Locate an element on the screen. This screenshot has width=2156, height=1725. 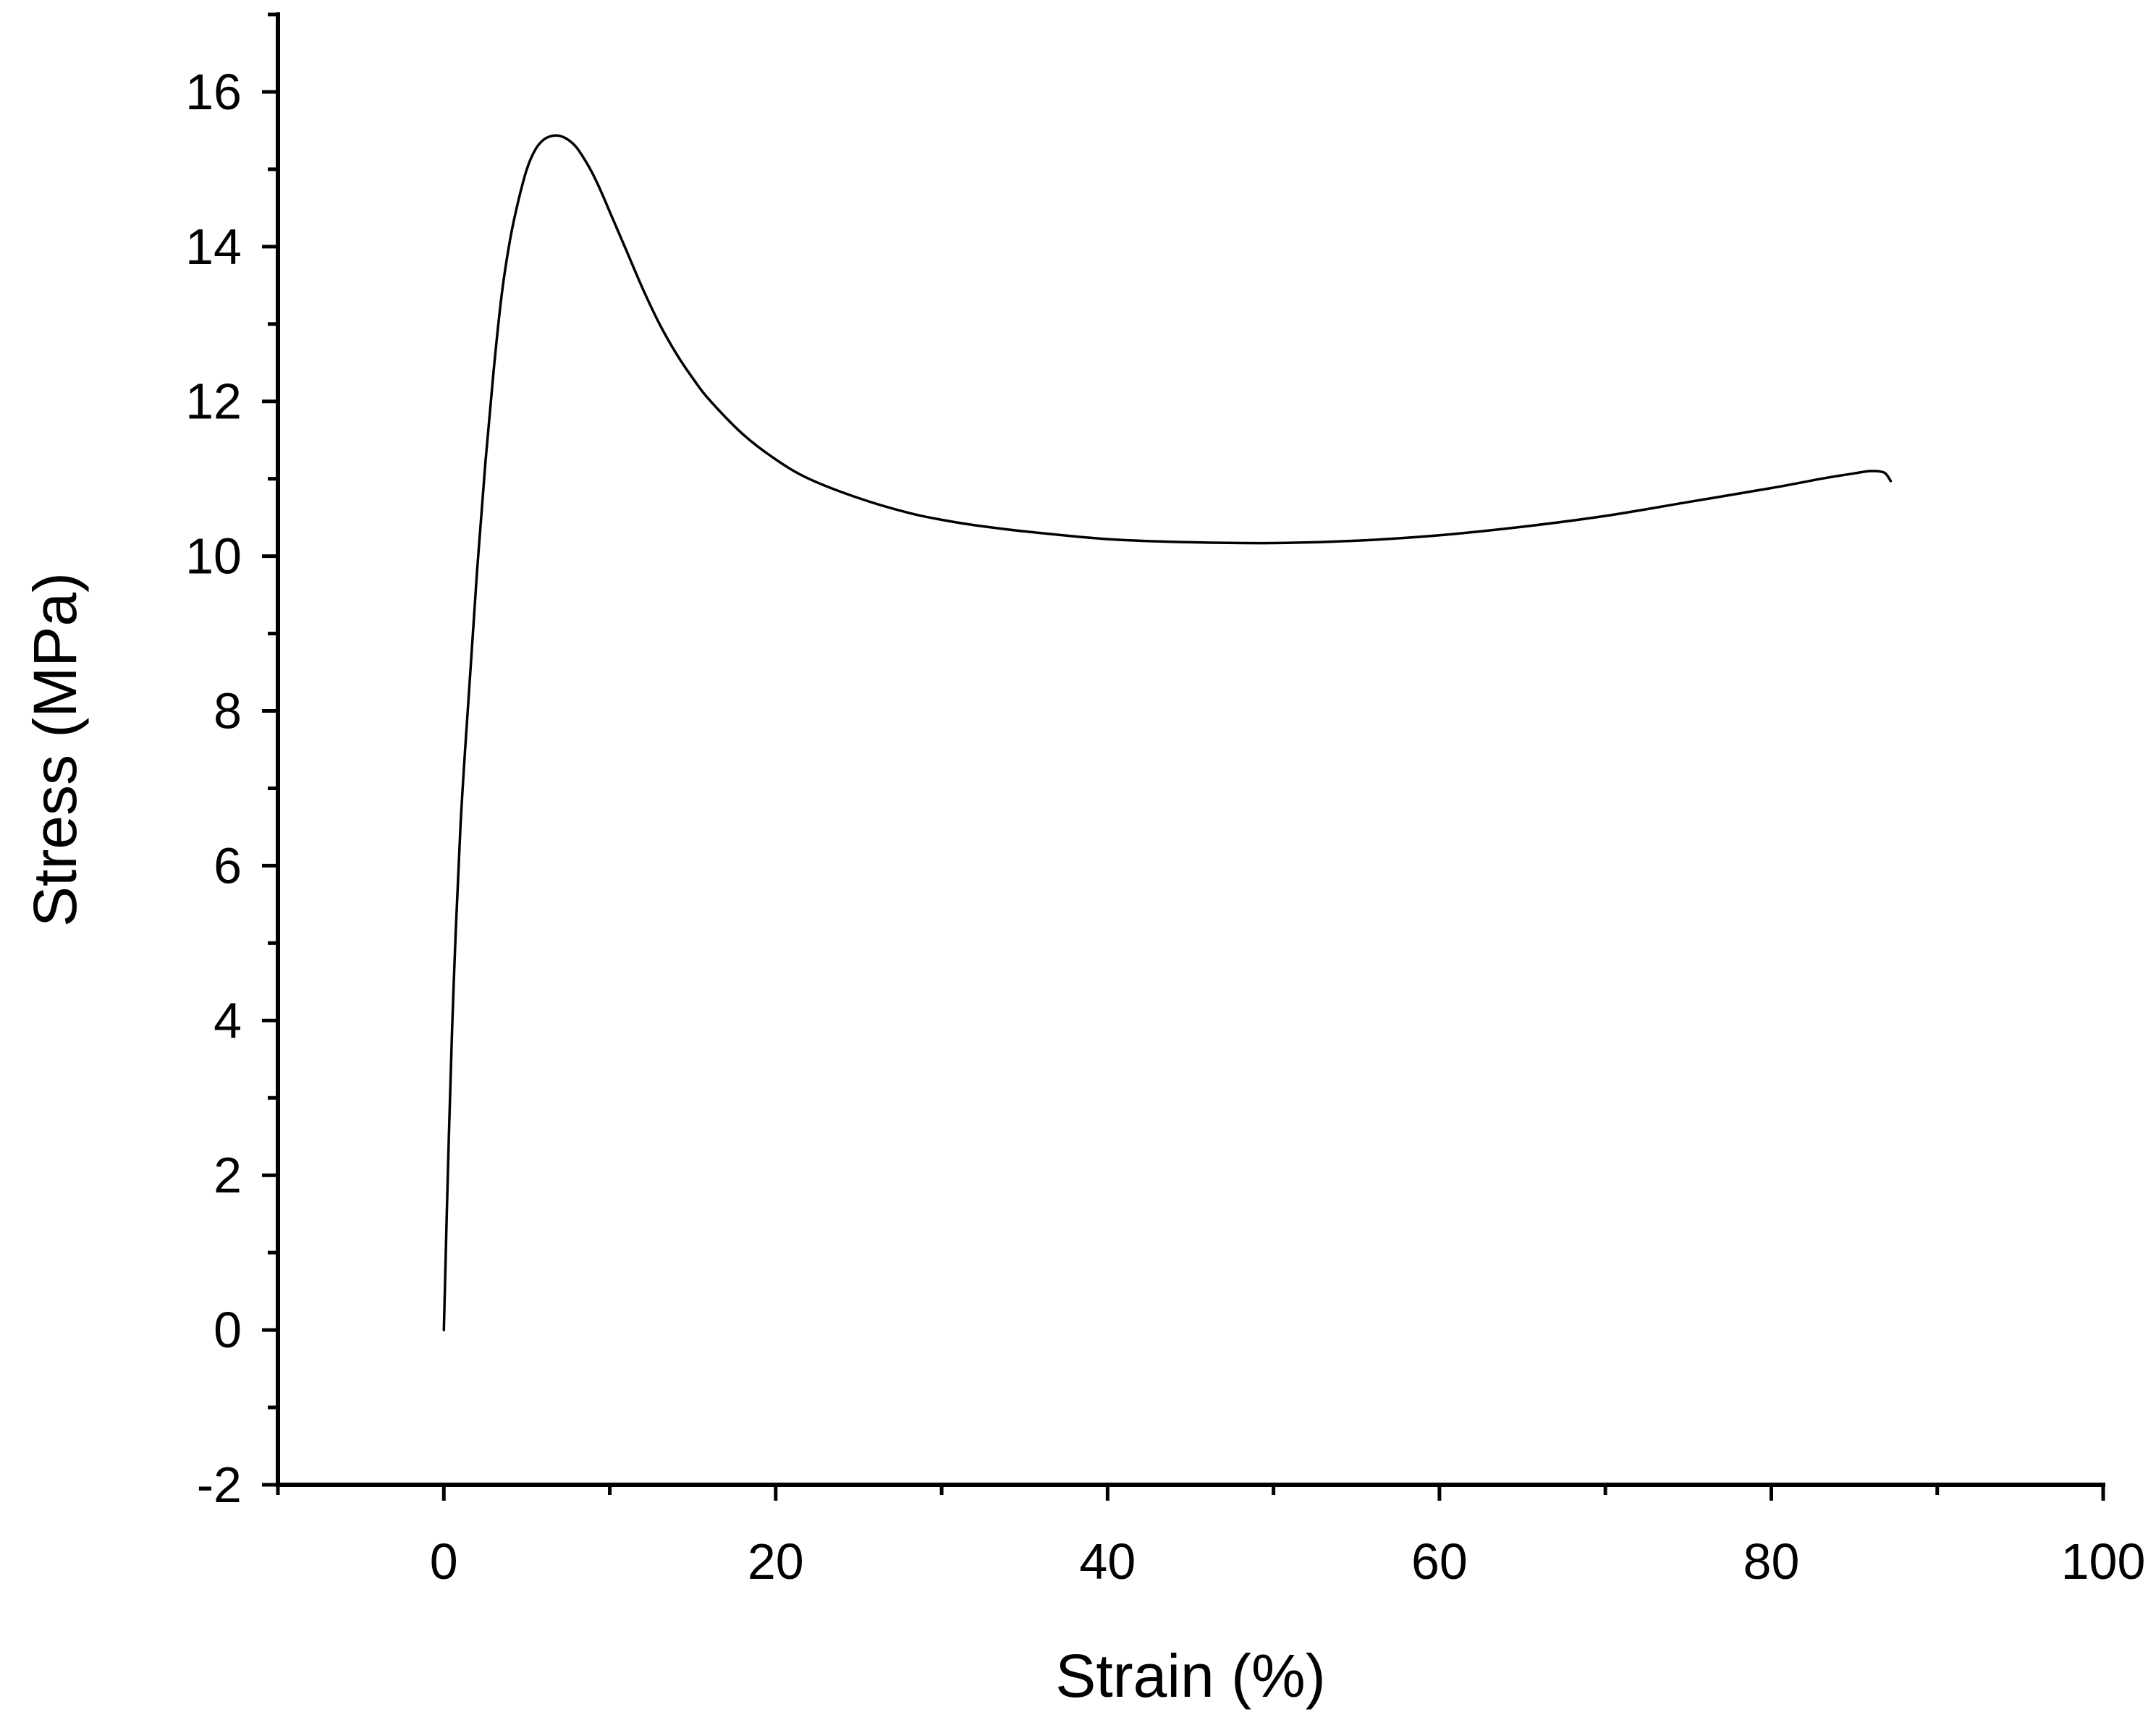
y-tick-label: 10 is located at coordinates (213, 556).